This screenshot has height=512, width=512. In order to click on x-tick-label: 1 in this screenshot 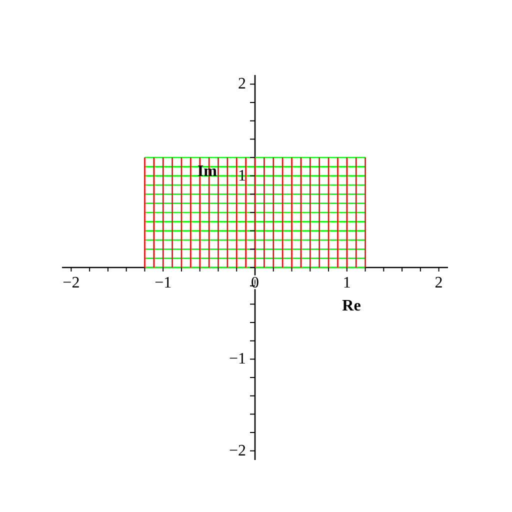, I will do `click(346, 283)`.